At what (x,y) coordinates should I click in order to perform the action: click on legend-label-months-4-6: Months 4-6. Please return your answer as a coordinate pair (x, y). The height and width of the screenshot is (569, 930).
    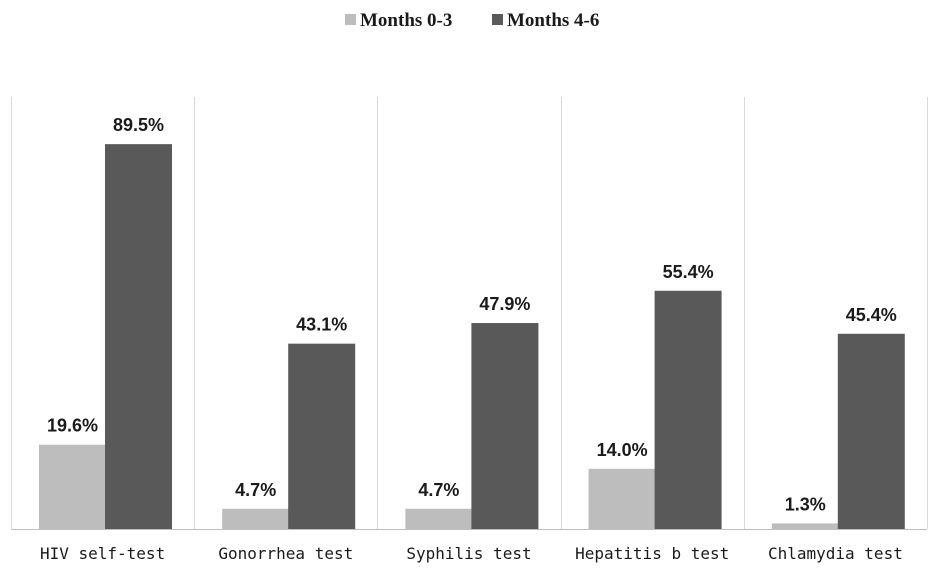
    Looking at the image, I should click on (553, 20).